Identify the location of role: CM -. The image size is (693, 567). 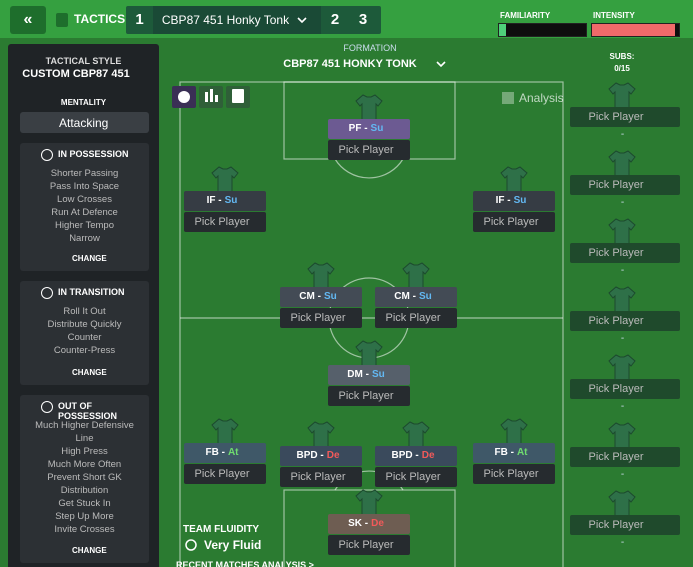
(310, 296).